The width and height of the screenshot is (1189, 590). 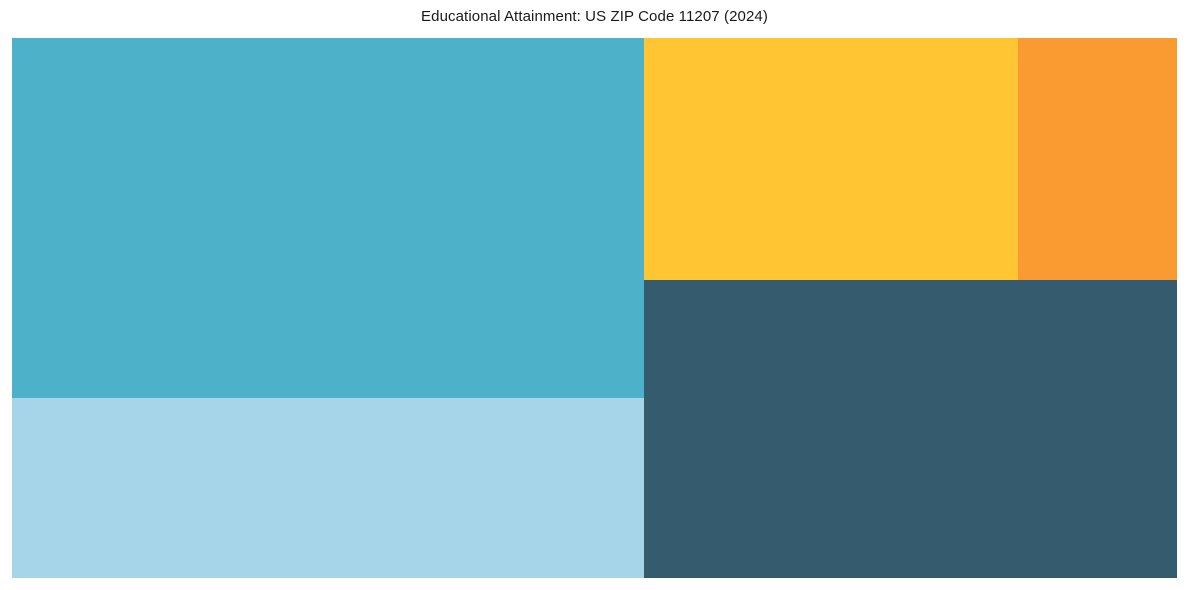 I want to click on treemap-tile-bachelors-degree: Bachelor's degree 14.4%, so click(x=830, y=159).